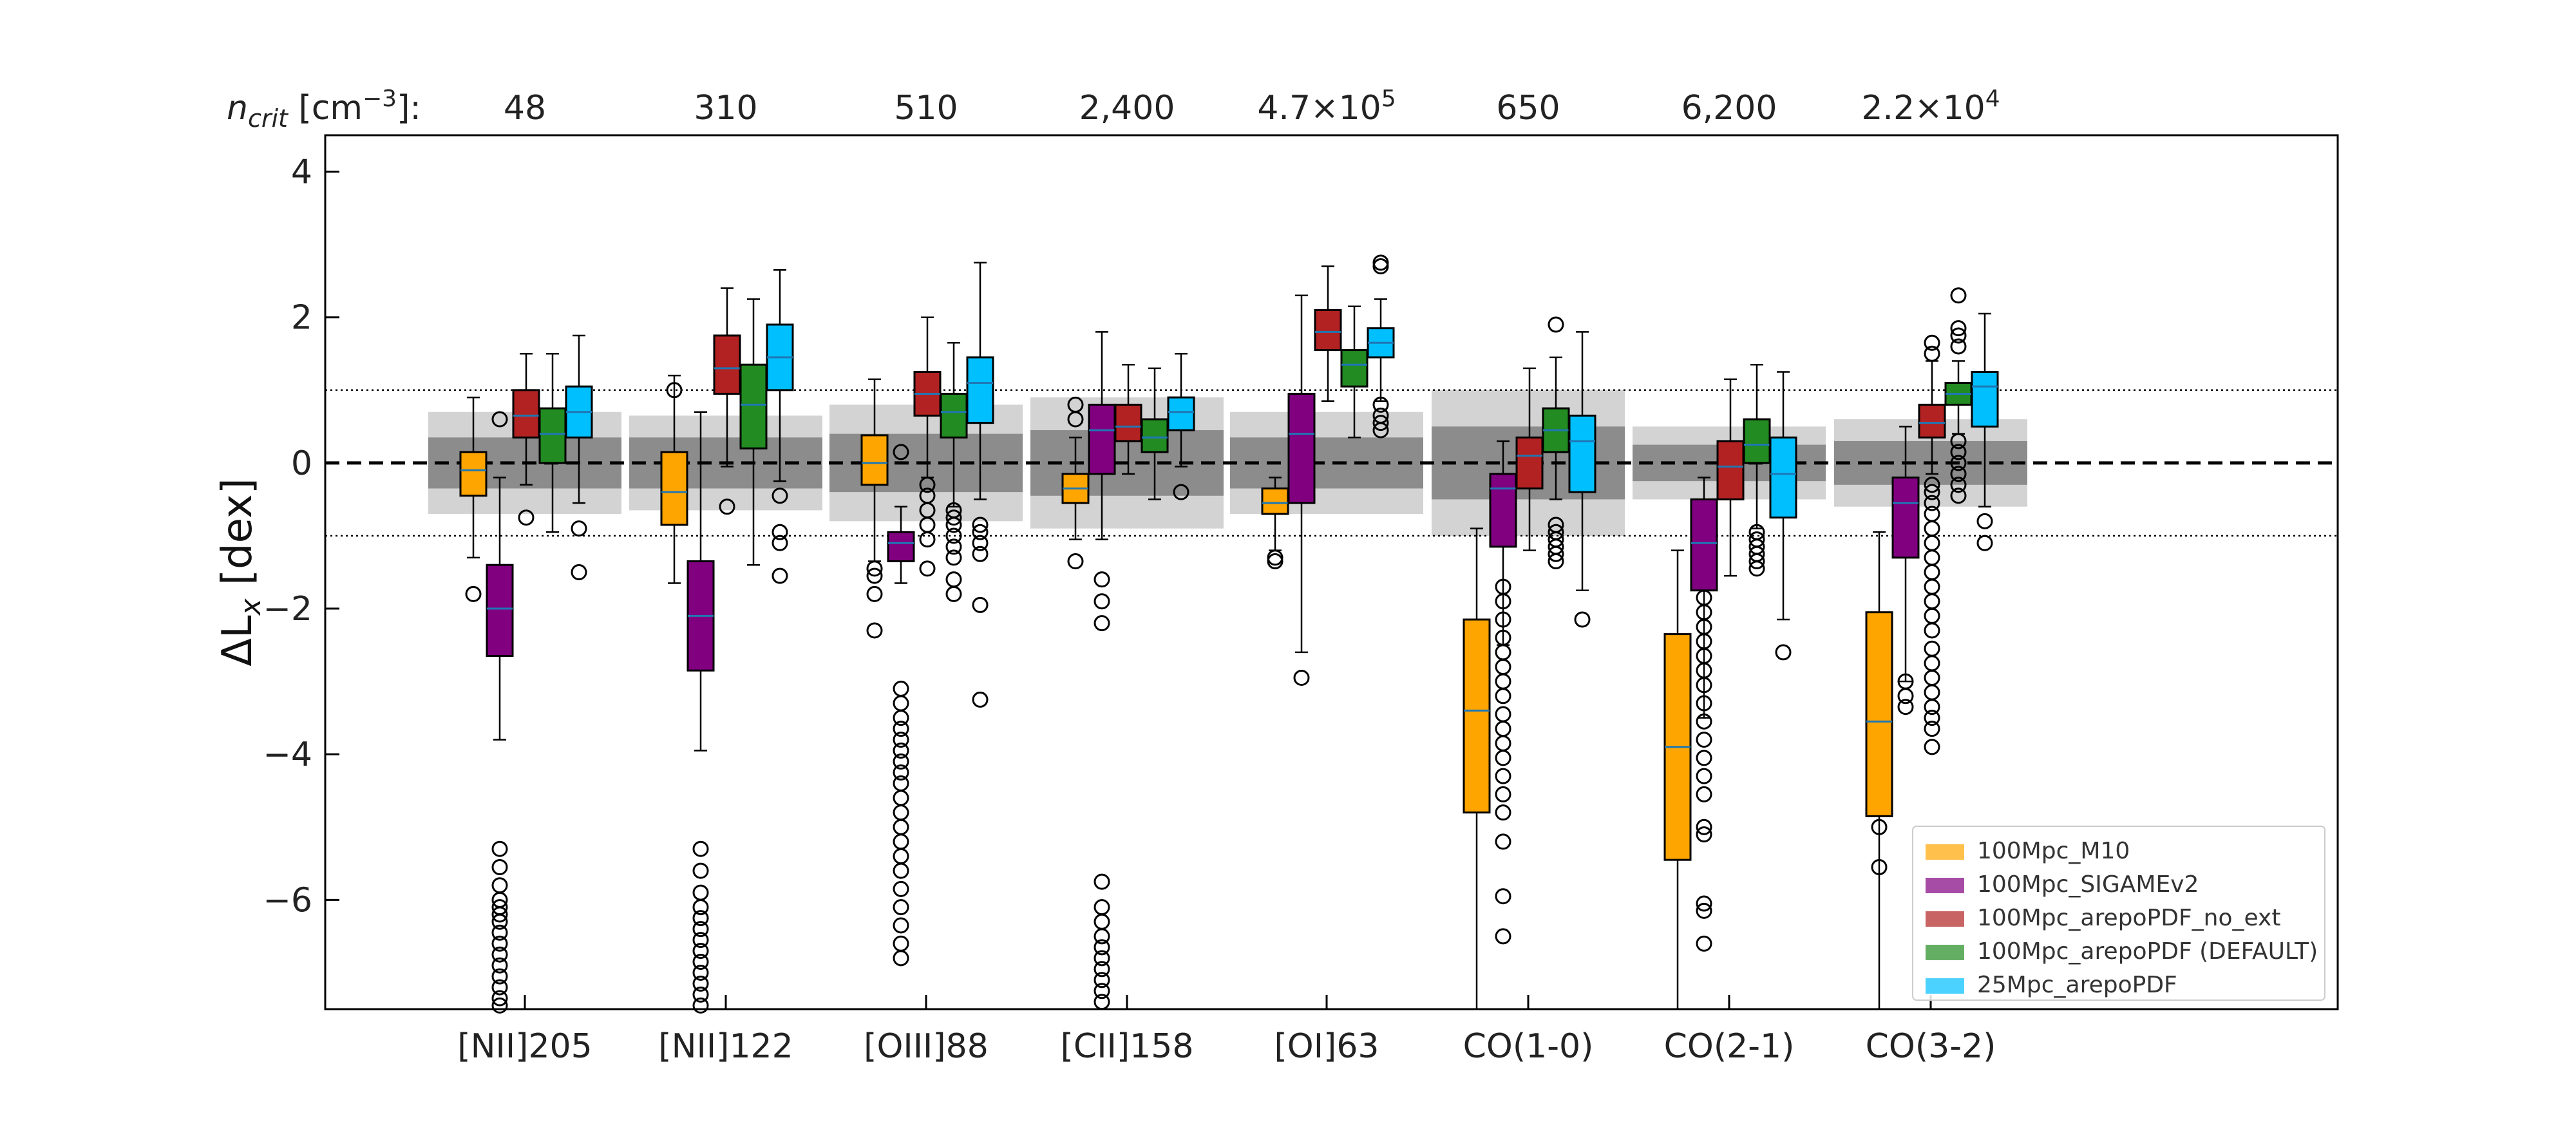 The image size is (2576, 1127). What do you see at coordinates (1528, 108) in the screenshot?
I see `ncrit-value: 650` at bounding box center [1528, 108].